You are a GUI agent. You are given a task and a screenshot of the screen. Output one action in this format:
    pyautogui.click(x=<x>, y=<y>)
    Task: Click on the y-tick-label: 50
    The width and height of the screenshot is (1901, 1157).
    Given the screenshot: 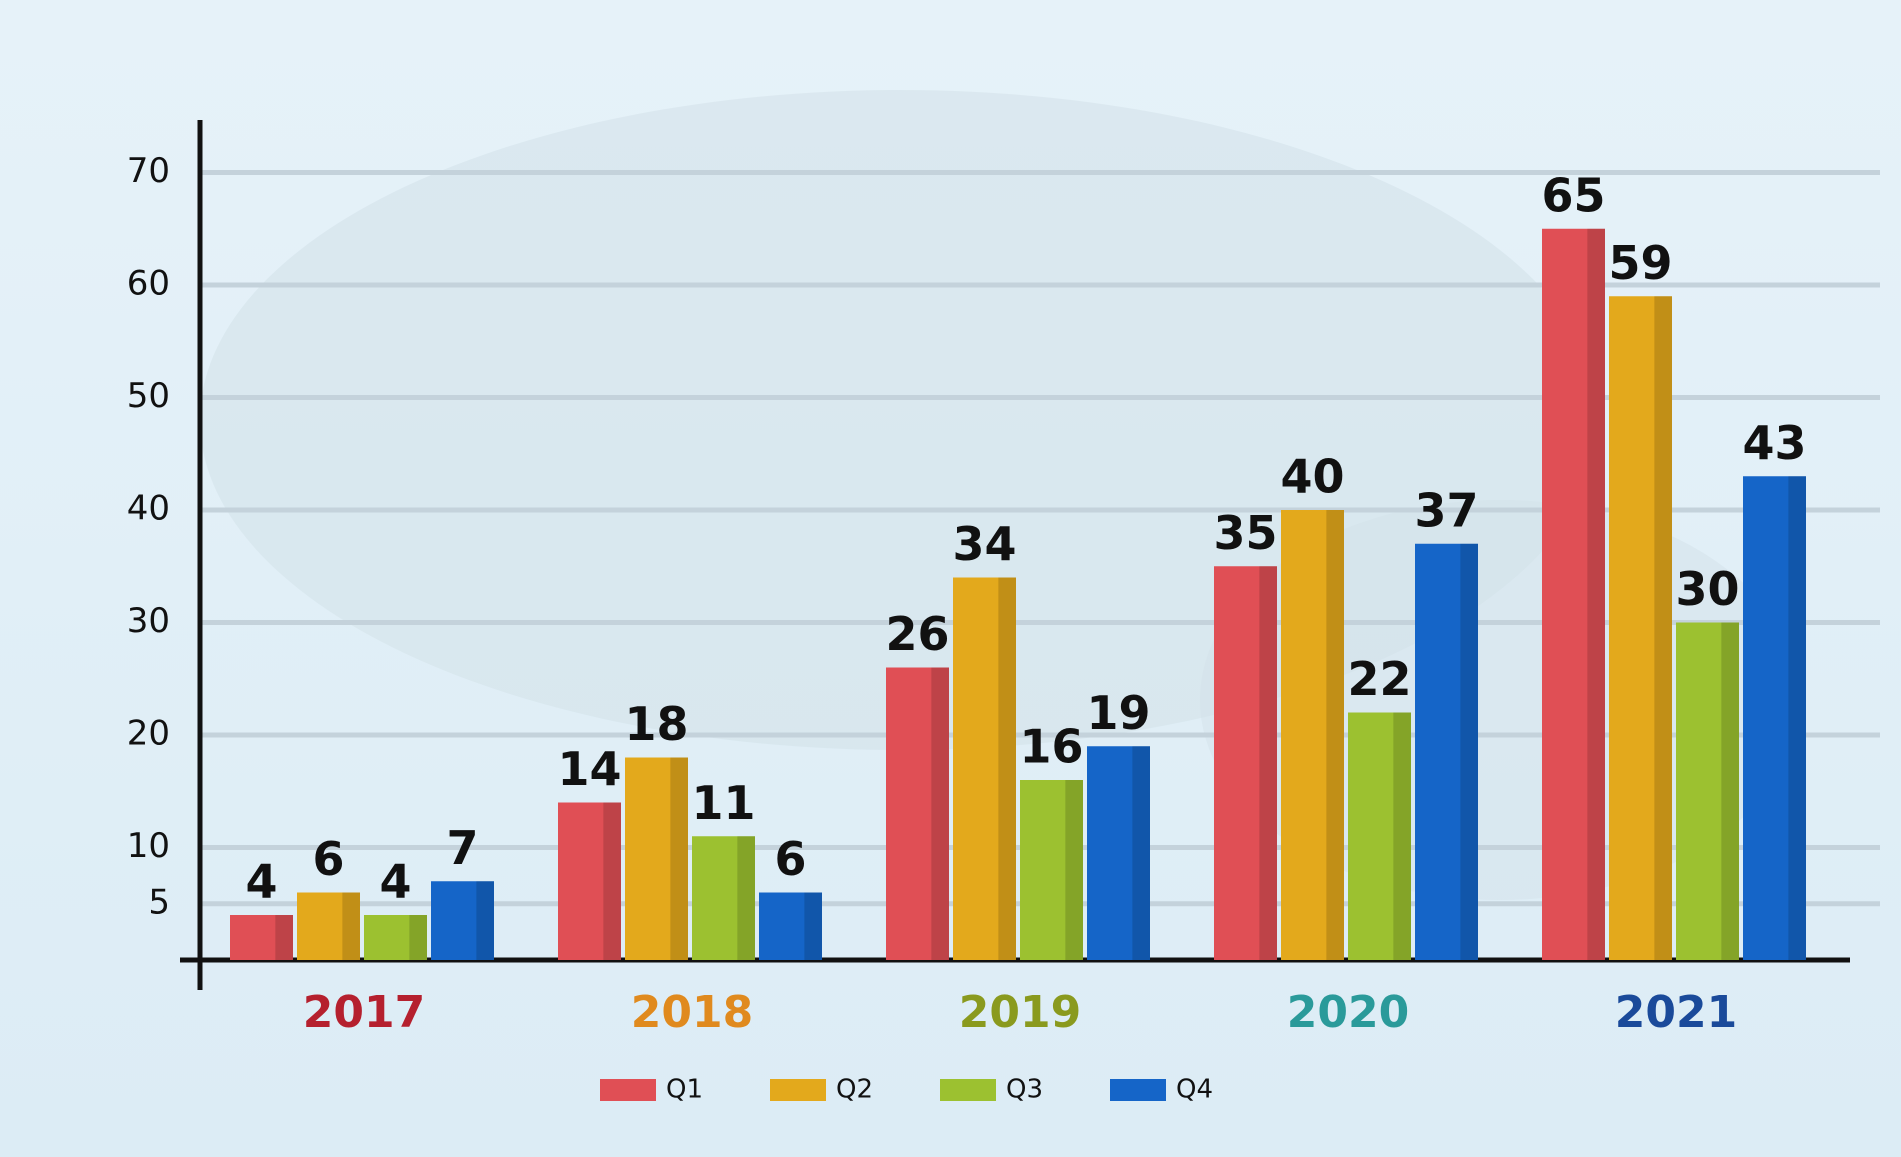 What is the action you would take?
    pyautogui.click(x=148, y=396)
    